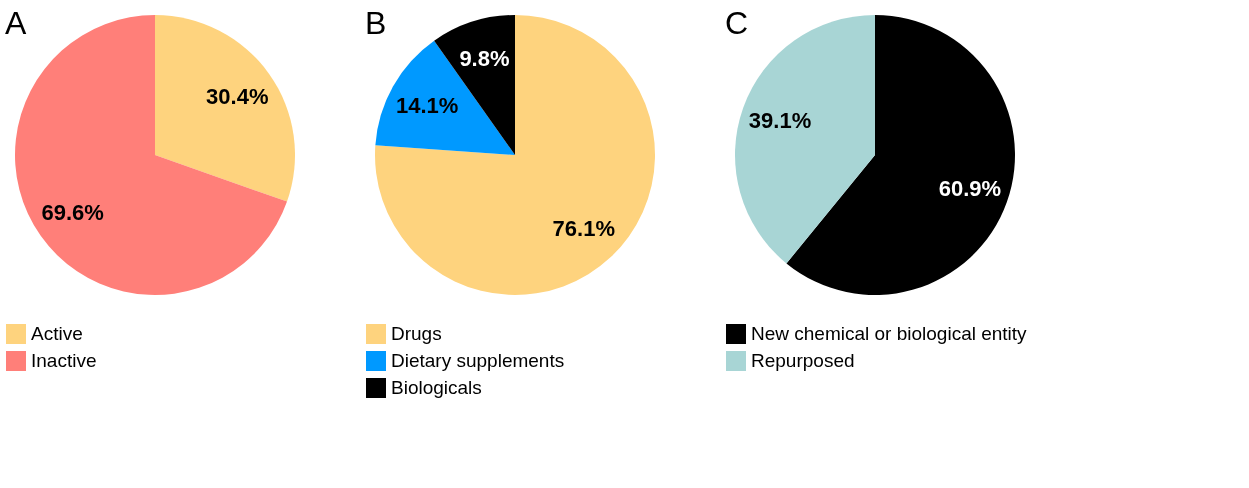  Describe the element at coordinates (484, 58) in the screenshot. I see `data-label: 9.8%` at that location.